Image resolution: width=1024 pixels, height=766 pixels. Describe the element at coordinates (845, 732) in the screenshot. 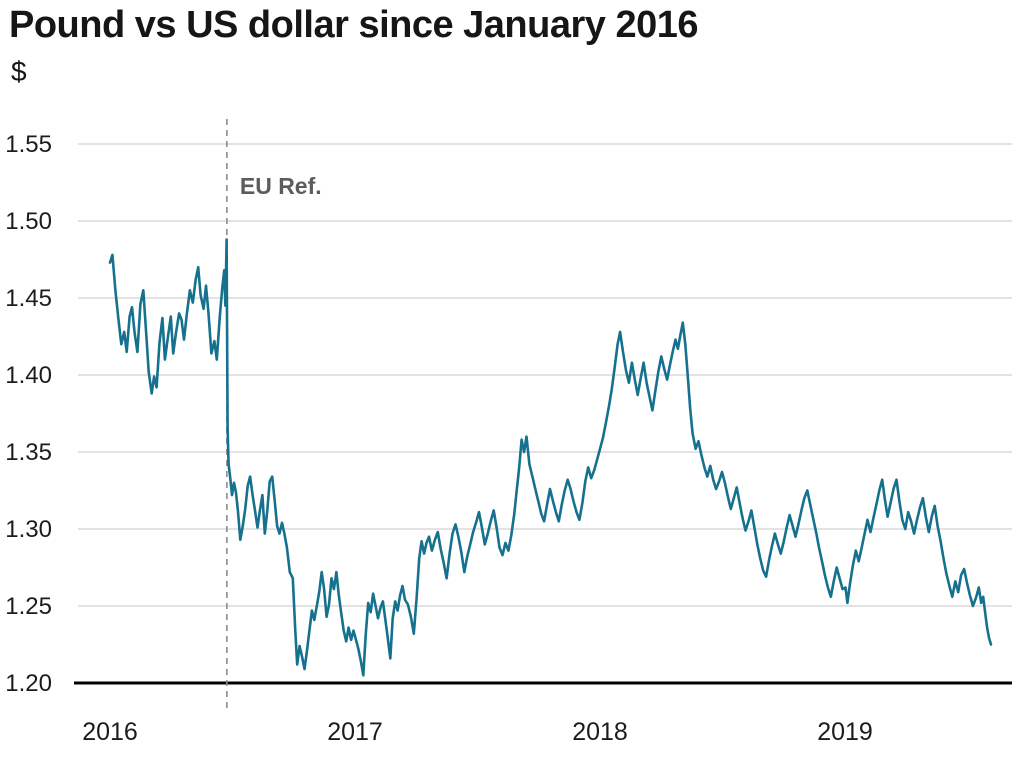

I see `x-tick-label: 2019` at that location.